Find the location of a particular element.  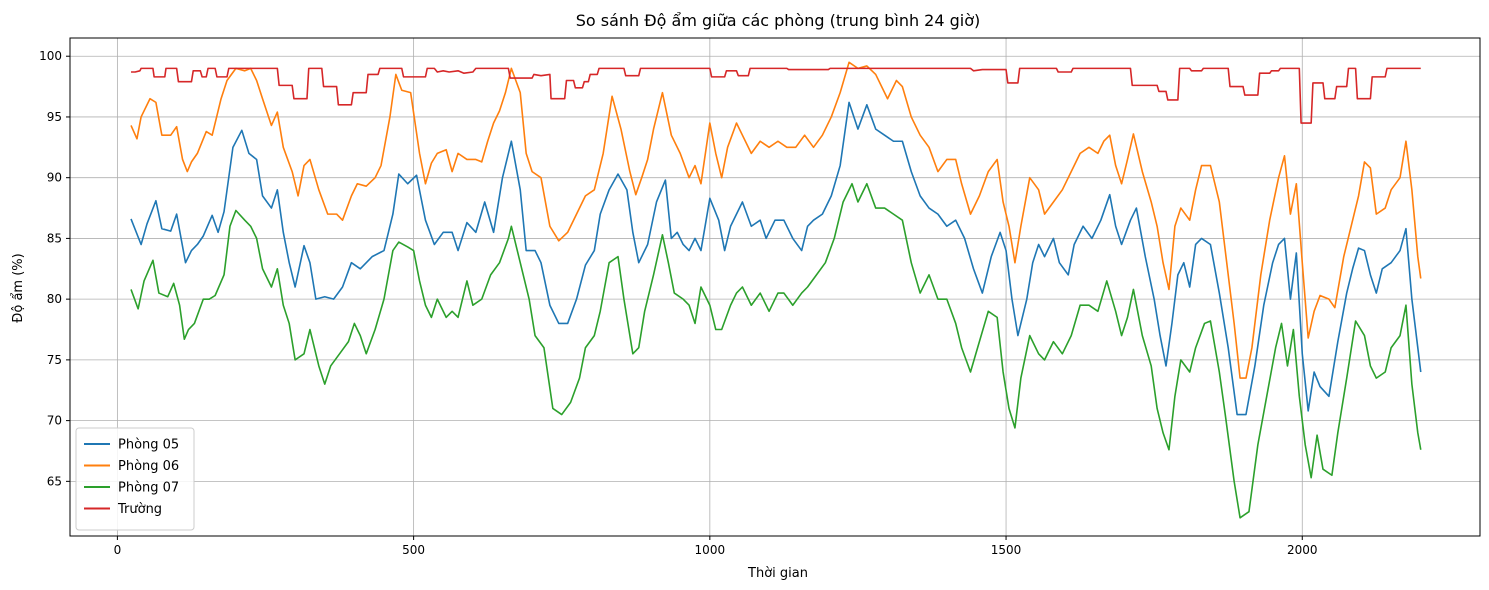

x-tick-label: 1000 is located at coordinates (710, 550).